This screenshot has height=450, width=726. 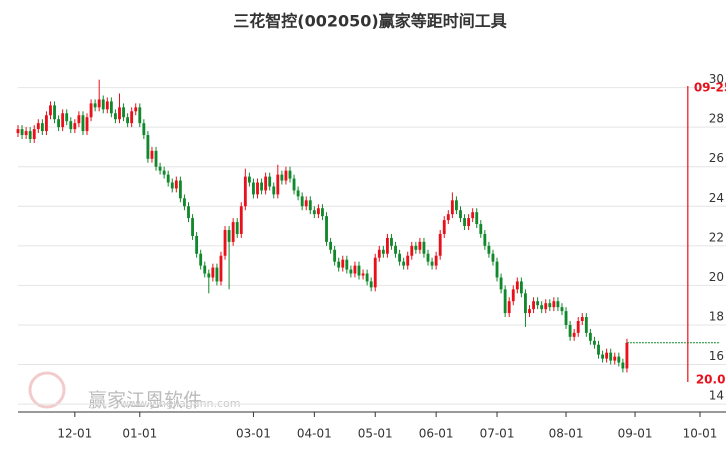 I want to click on x-tick-label: 04-01, so click(x=314, y=434).